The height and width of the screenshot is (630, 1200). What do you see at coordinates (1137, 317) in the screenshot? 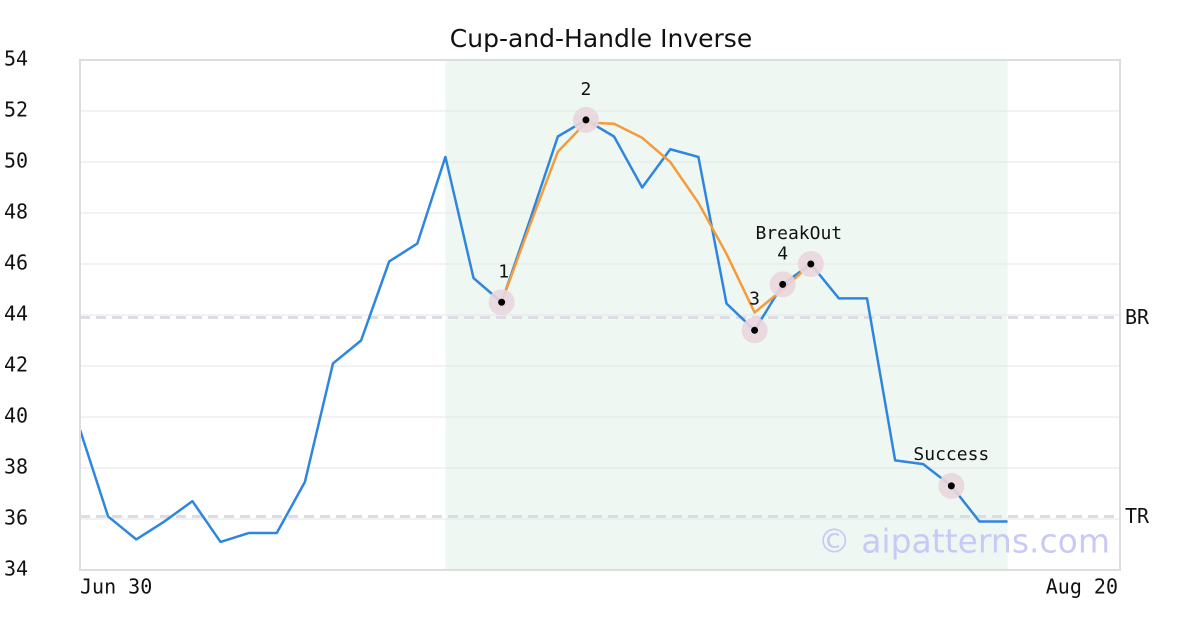
I see `level-label: BR` at bounding box center [1137, 317].